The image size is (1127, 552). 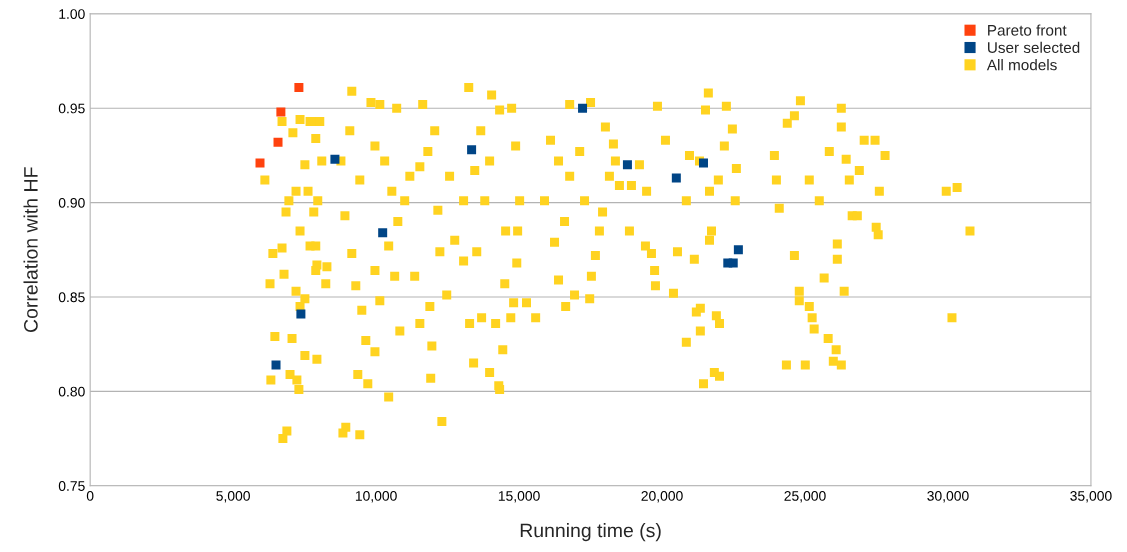 I want to click on legend-label: User selected, so click(x=1034, y=47).